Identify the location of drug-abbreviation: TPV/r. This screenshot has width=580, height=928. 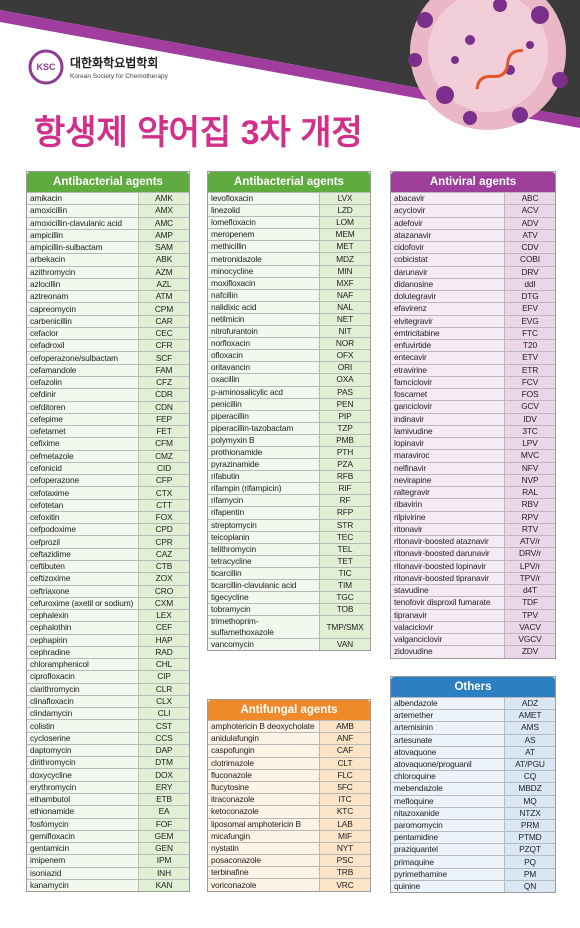
(529, 578).